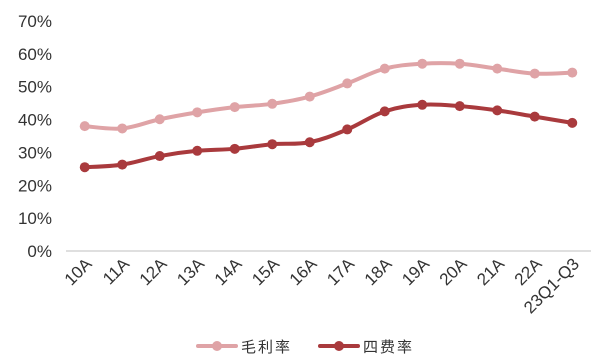 The width and height of the screenshot is (593, 357). Describe the element at coordinates (35, 87) in the screenshot. I see `y-tick-label: 50%` at that location.